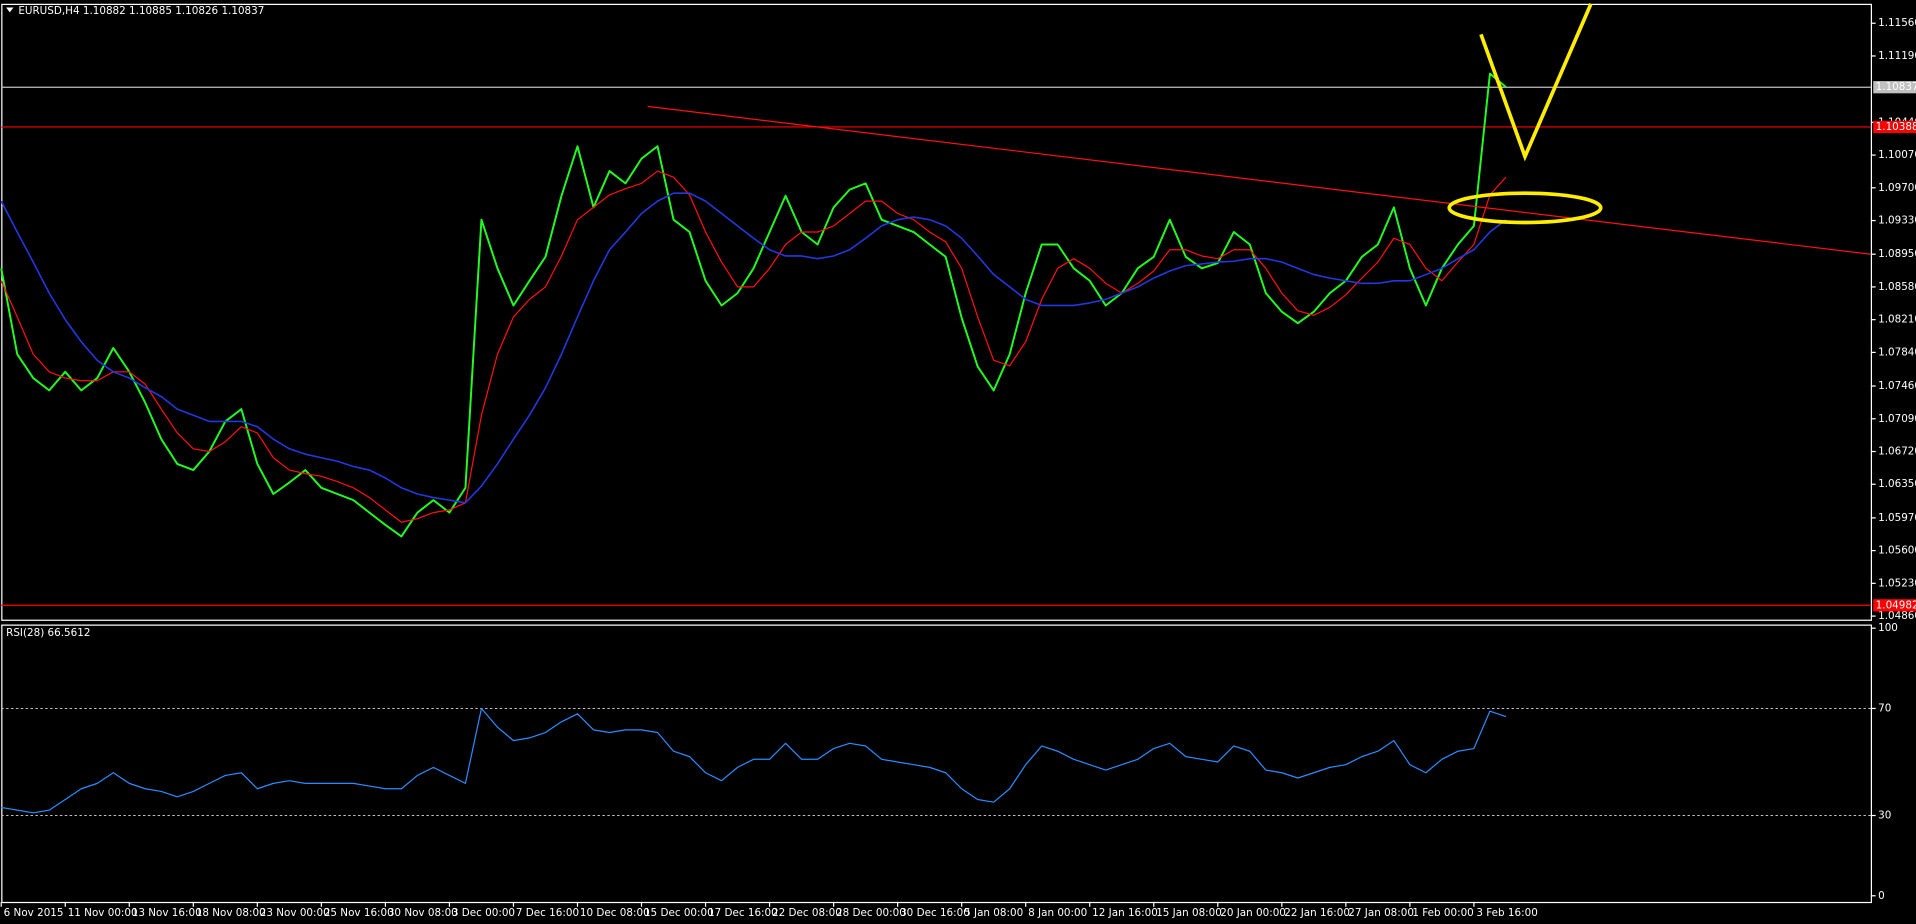 Image resolution: width=1916 pixels, height=924 pixels. What do you see at coordinates (295, 913) in the screenshot?
I see `x-tick-label: 23 Nov 00:00` at bounding box center [295, 913].